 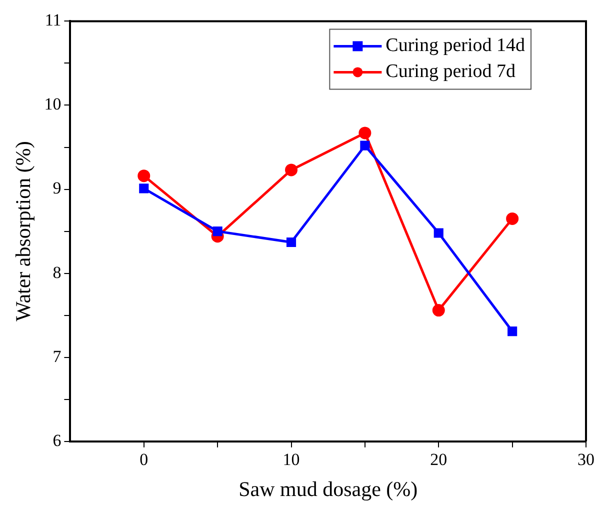 I want to click on y-tick-label: 11, so click(x=53, y=20).